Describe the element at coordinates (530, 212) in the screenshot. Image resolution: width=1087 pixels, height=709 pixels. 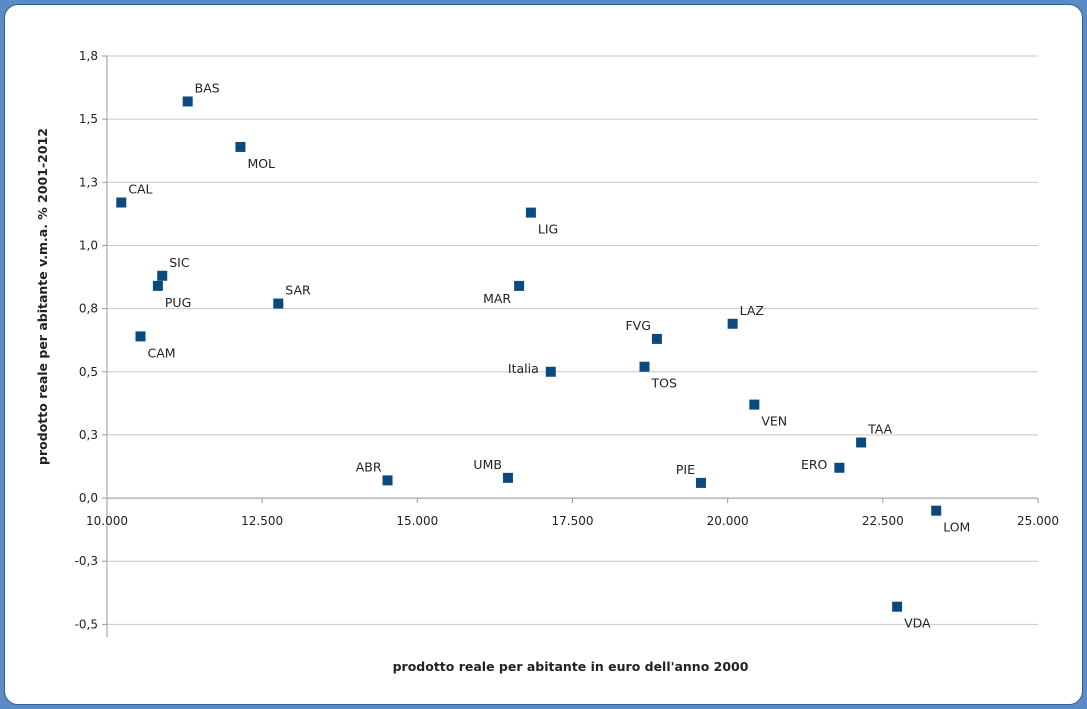
I see `point-lig` at that location.